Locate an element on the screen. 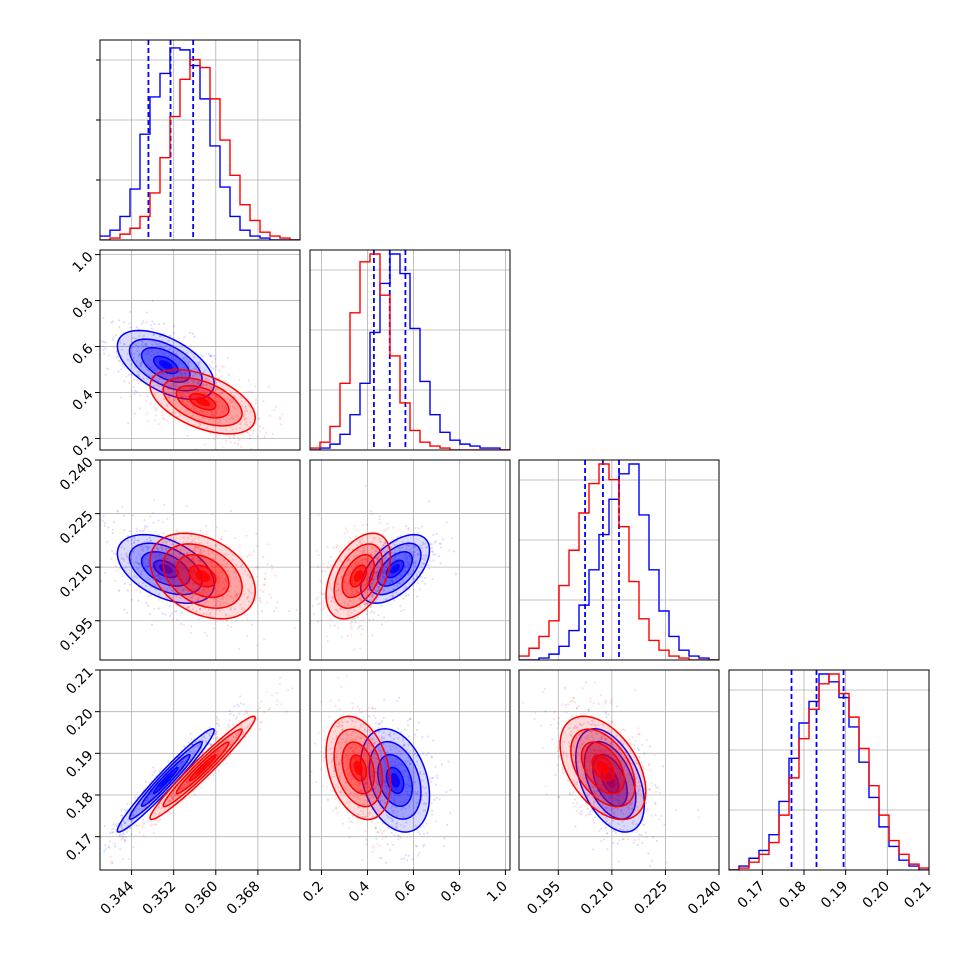 The height and width of the screenshot is (970, 970). x-tick-label: 0.18 is located at coordinates (792, 894).